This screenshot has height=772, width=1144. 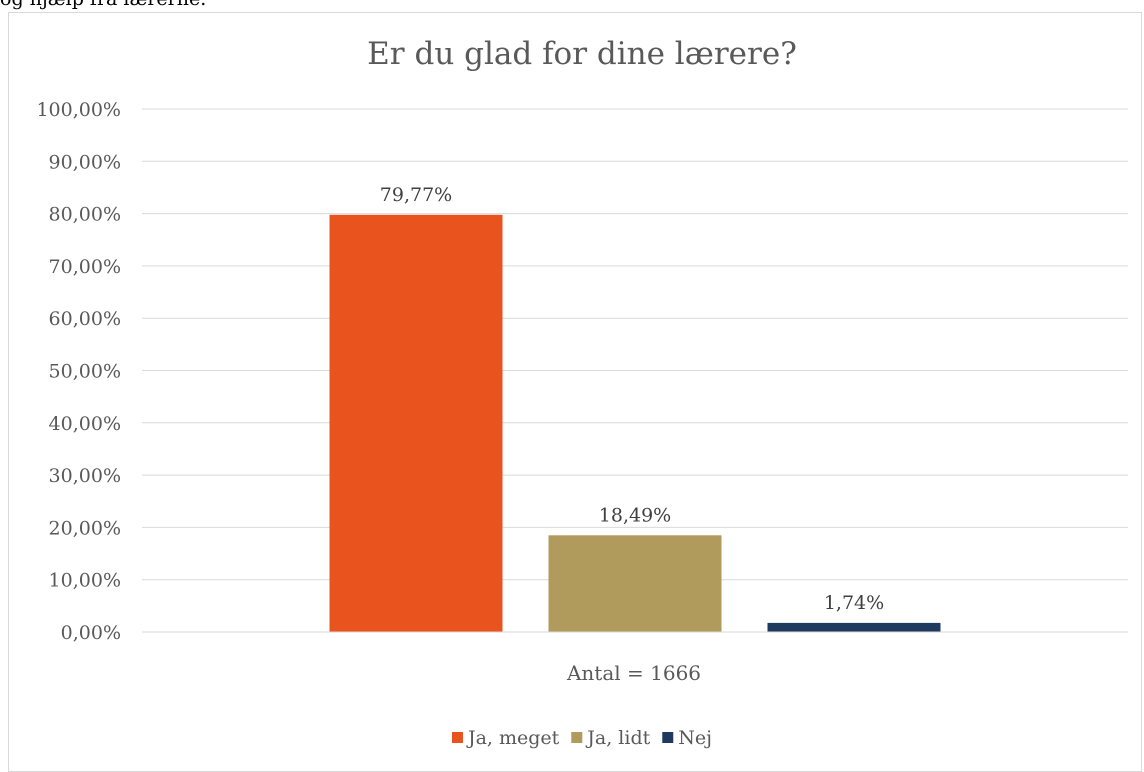 What do you see at coordinates (695, 738) in the screenshot?
I see `legend-label: Nej` at bounding box center [695, 738].